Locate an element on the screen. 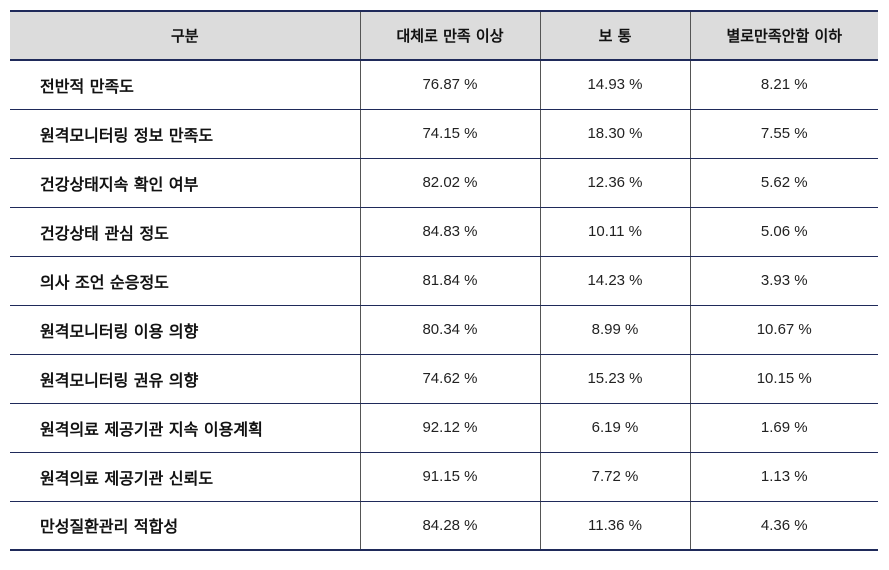 The image size is (889, 570). table-row: 원격의료 제공기관 신뢰도 91.15 % 7.72 % 1.13 % is located at coordinates (444, 477).